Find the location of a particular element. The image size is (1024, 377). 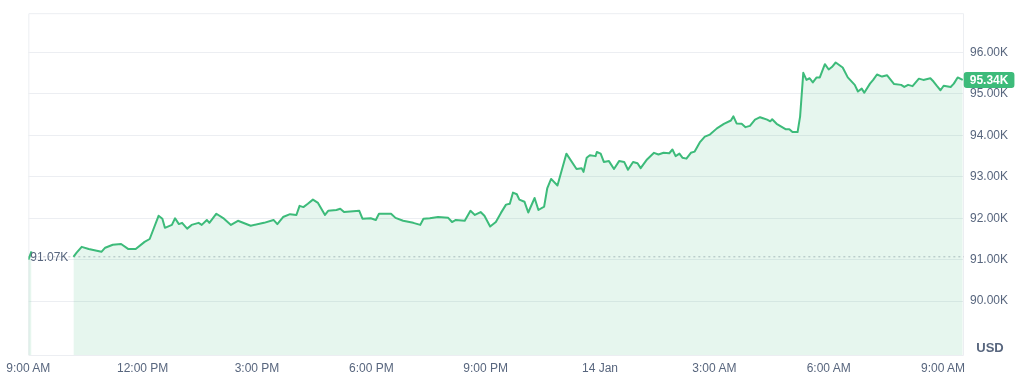

annotation: 95.34K is located at coordinates (989, 80).